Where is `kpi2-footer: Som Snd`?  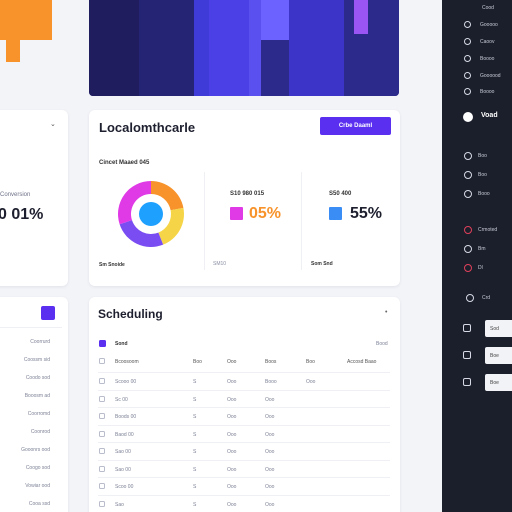 kpi2-footer: Som Snd is located at coordinates (322, 264).